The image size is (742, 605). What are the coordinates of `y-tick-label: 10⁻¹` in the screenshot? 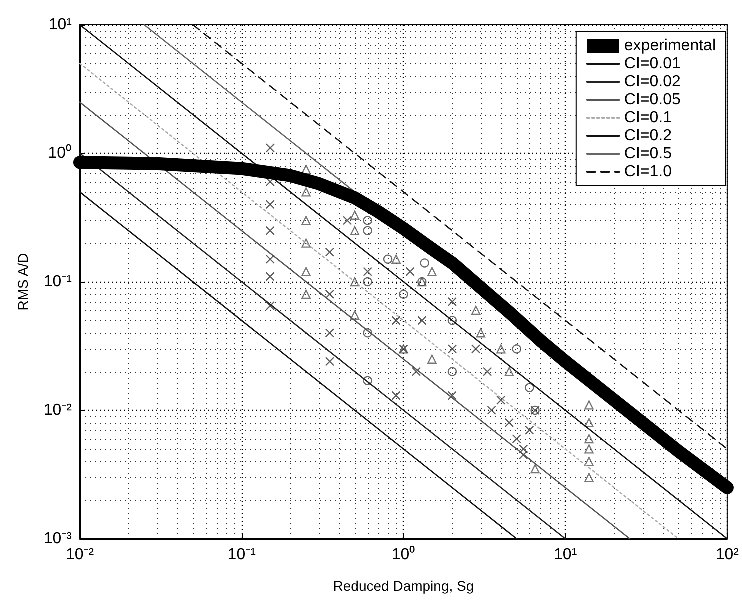 It's located at (58, 282).